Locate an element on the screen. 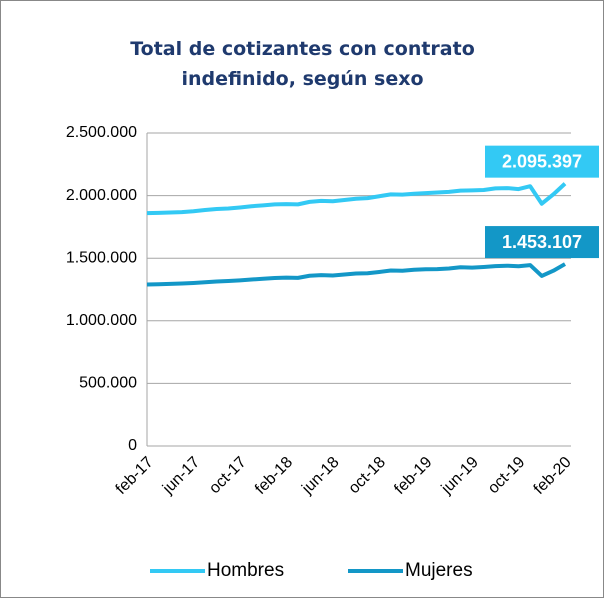 The width and height of the screenshot is (605, 599). y-tick-label: 2.500.000 is located at coordinates (101, 132).